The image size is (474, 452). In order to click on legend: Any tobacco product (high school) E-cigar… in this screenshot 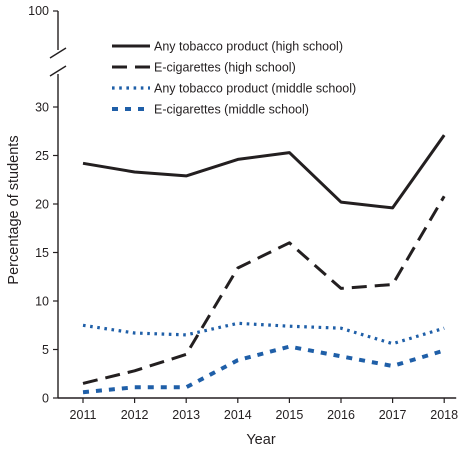, I will do `click(234, 78)`.